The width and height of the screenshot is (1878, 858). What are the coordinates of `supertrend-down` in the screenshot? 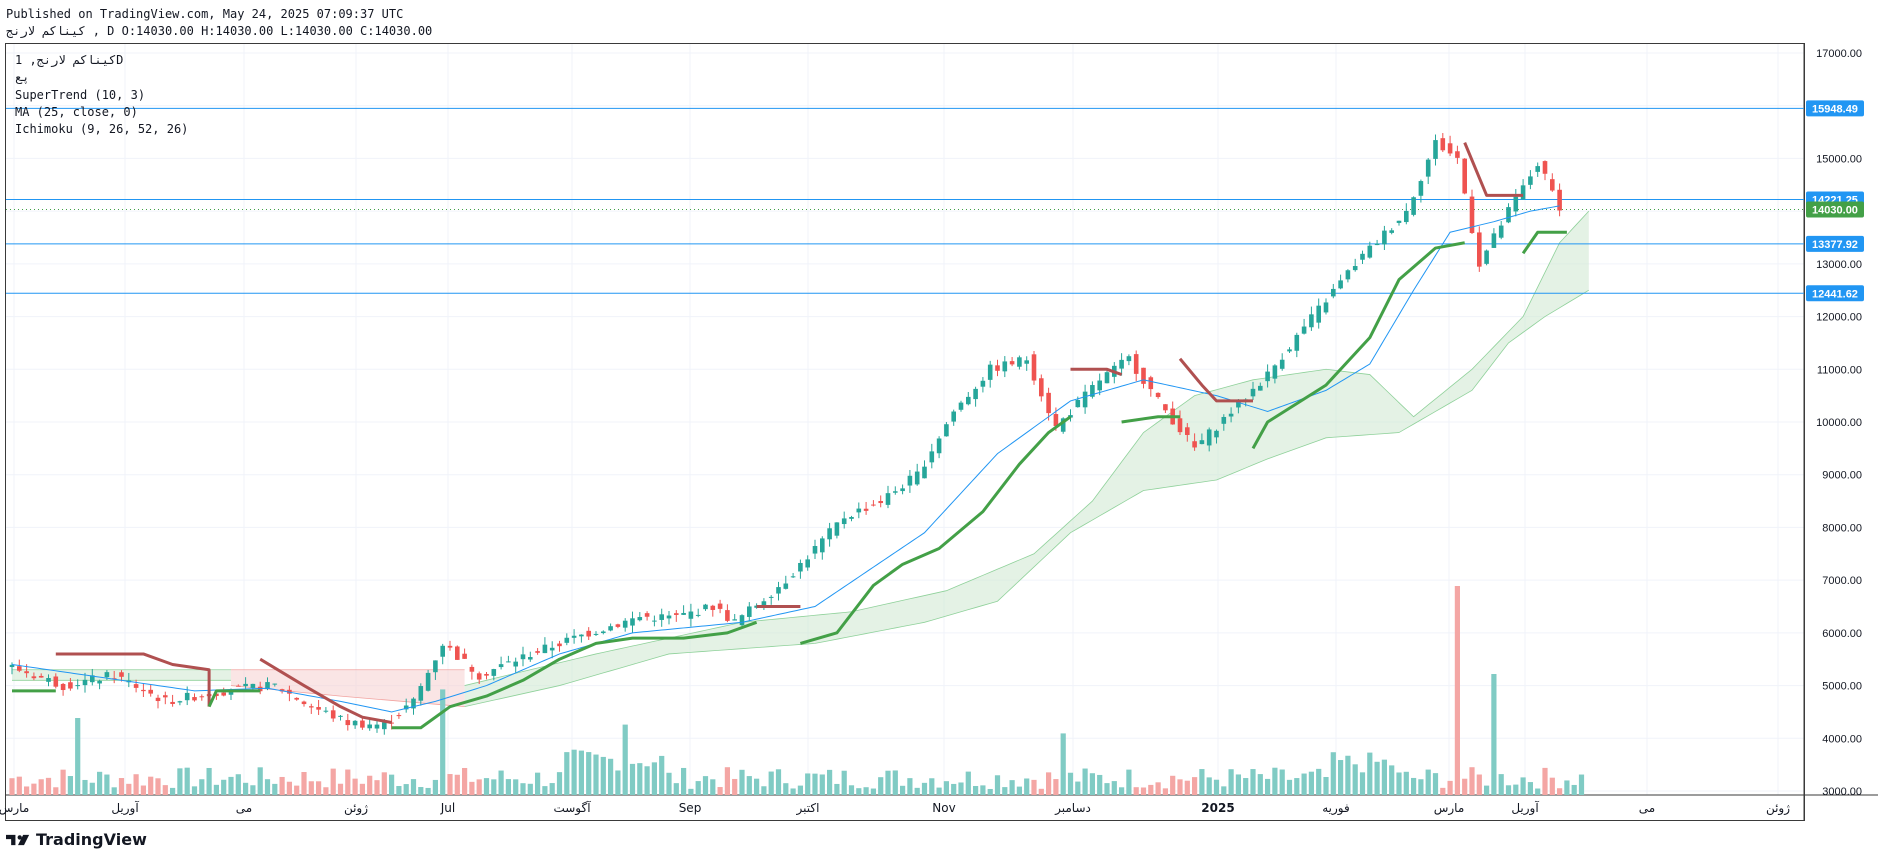 It's located at (1215, 380).